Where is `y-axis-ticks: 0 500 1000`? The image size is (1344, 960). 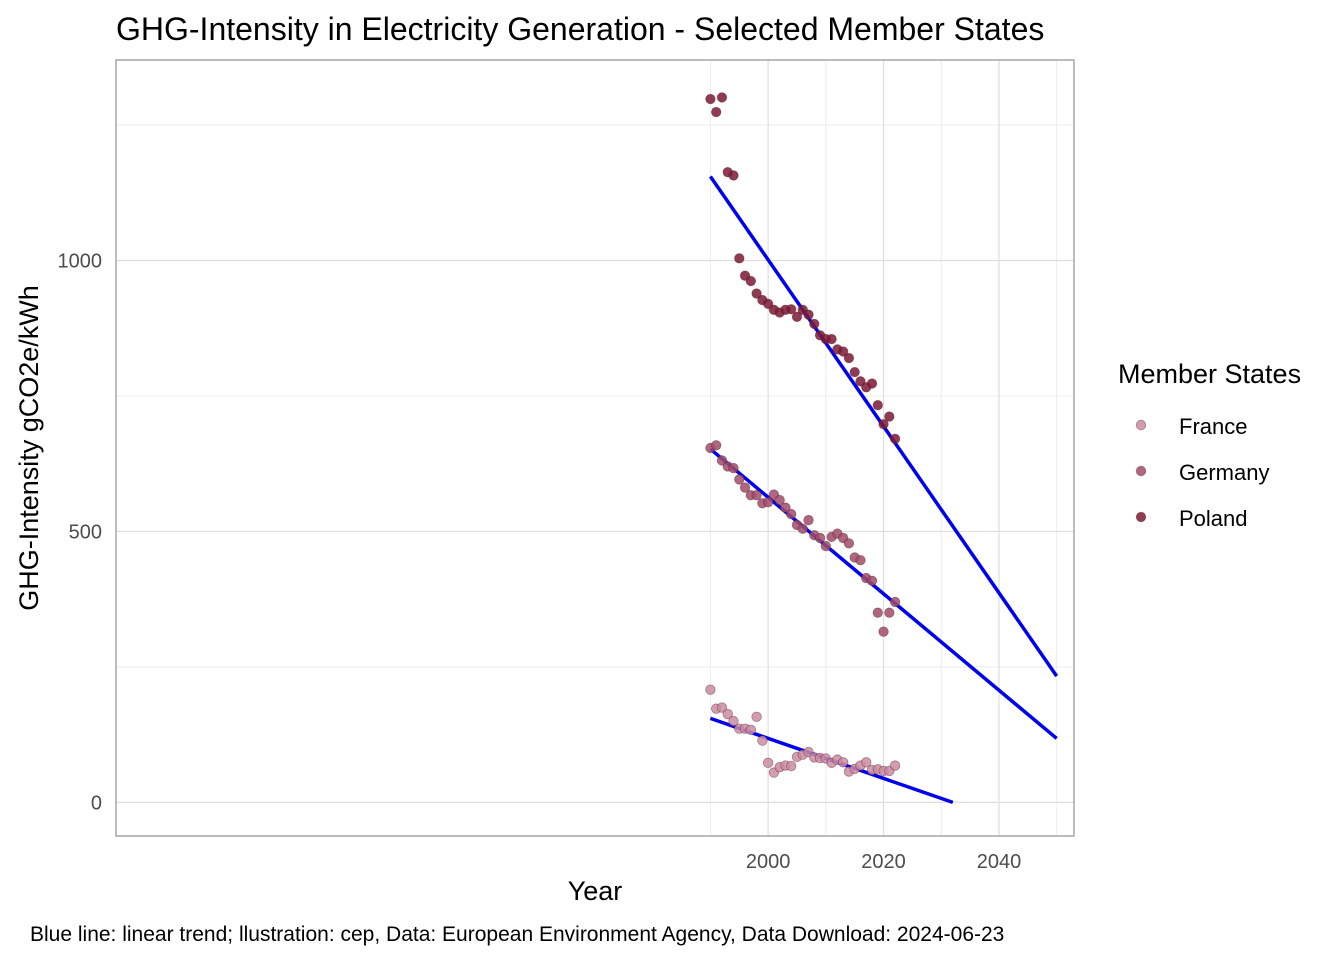
y-axis-ticks: 0 500 1000 is located at coordinates (80, 533).